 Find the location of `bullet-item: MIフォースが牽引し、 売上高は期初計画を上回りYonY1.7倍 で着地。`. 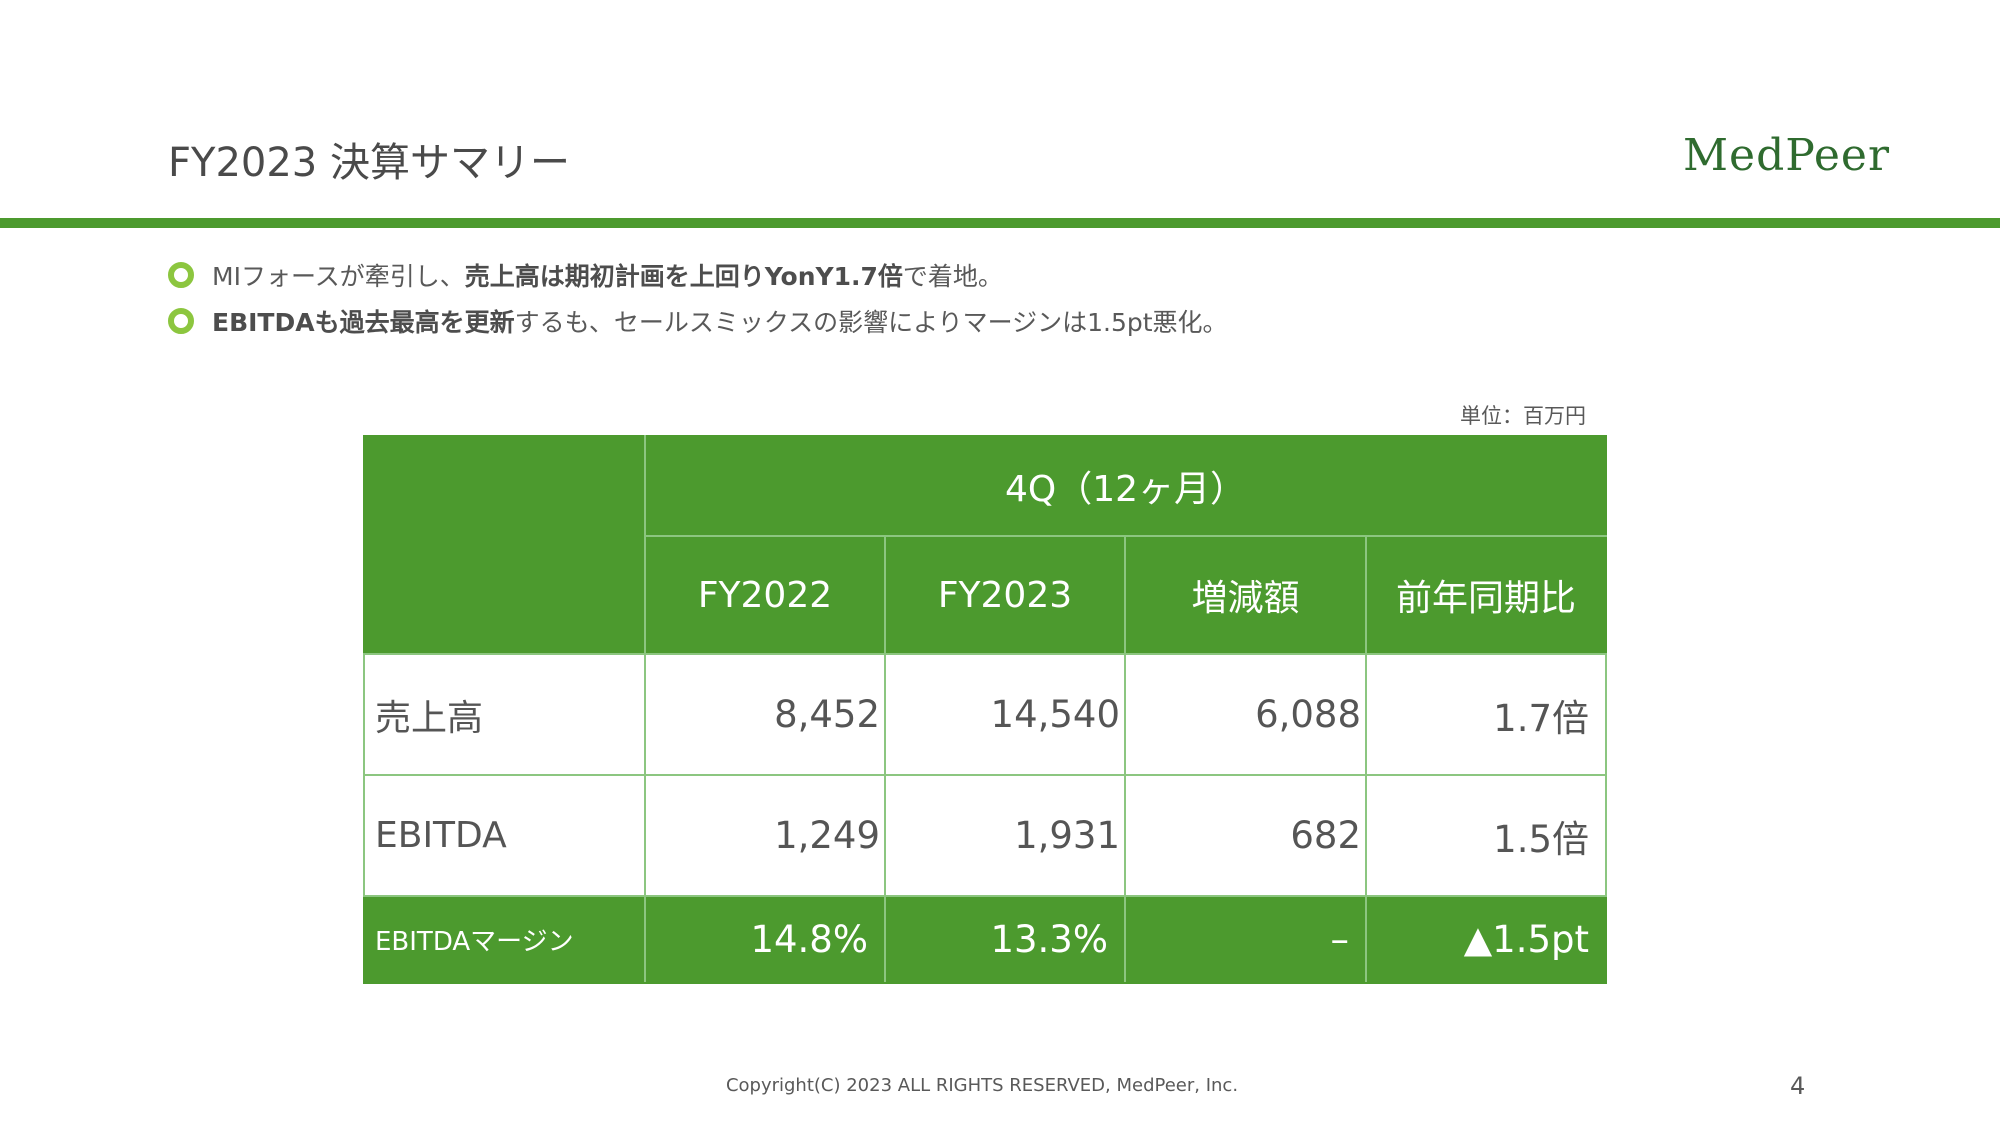

bullet-item: MIフォースが牽引し、 売上高は期初計画を上回りYonY1.7倍 で着地。 is located at coordinates (698, 275).